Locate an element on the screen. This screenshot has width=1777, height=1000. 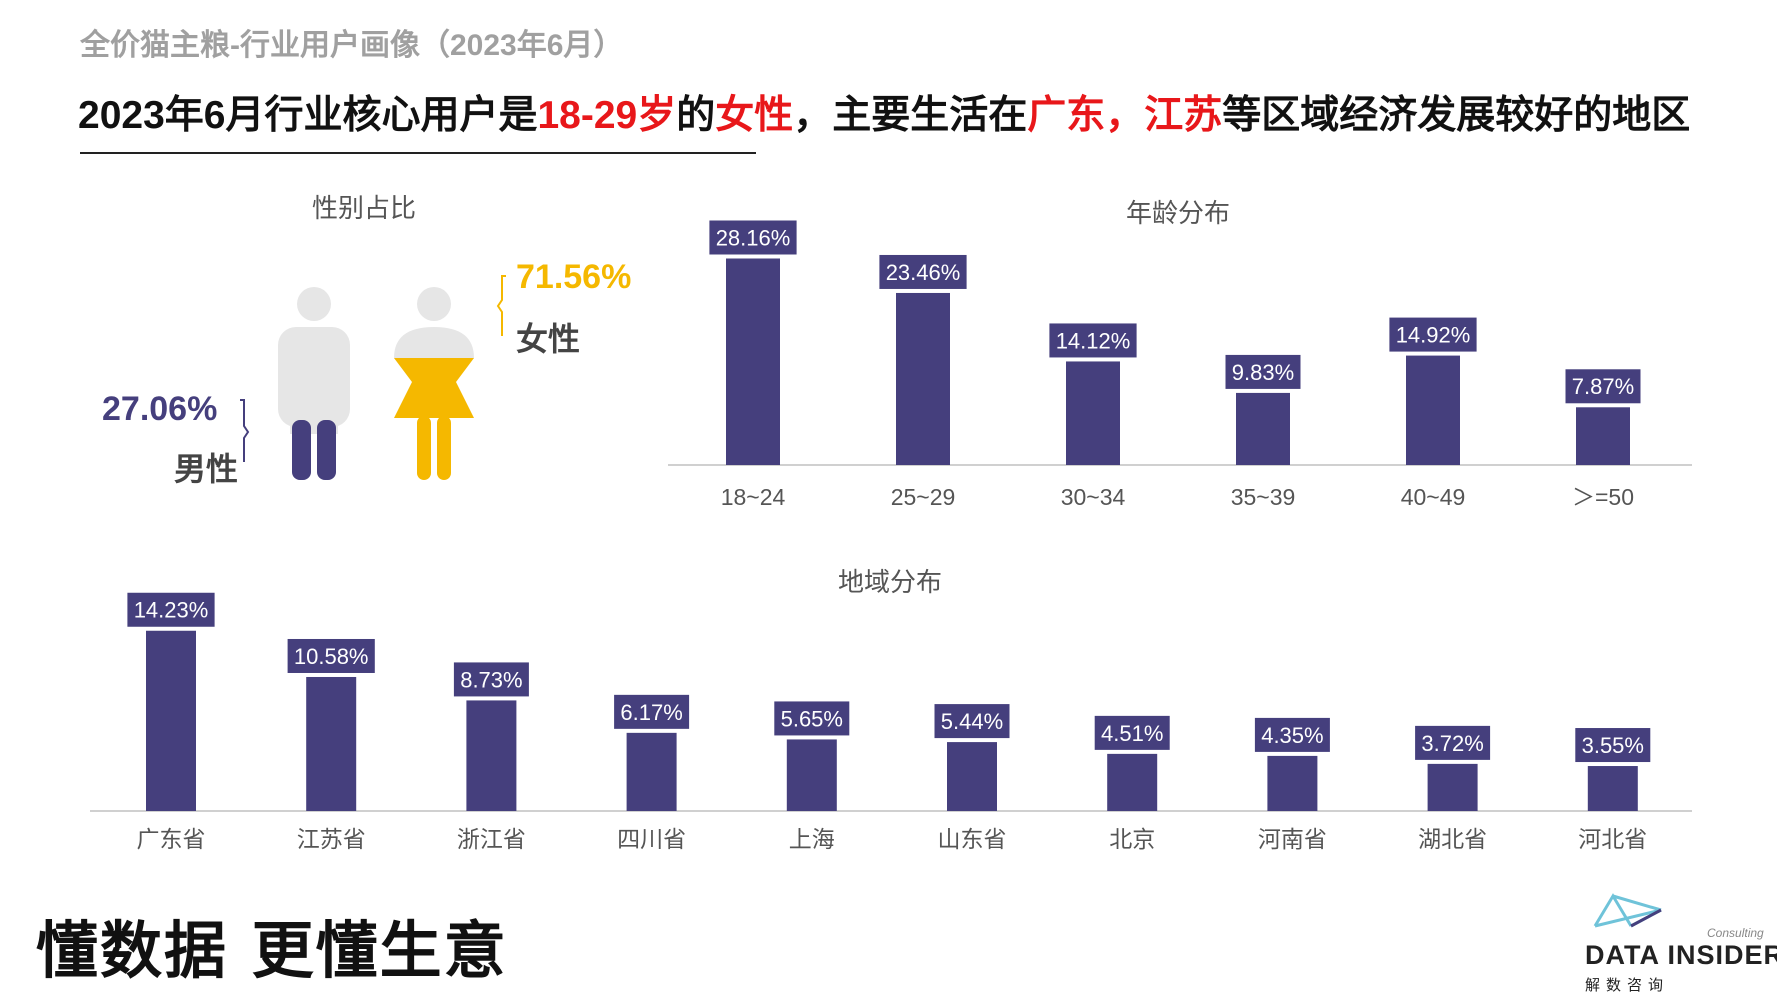
data-label: 7.87% is located at coordinates (1603, 386).